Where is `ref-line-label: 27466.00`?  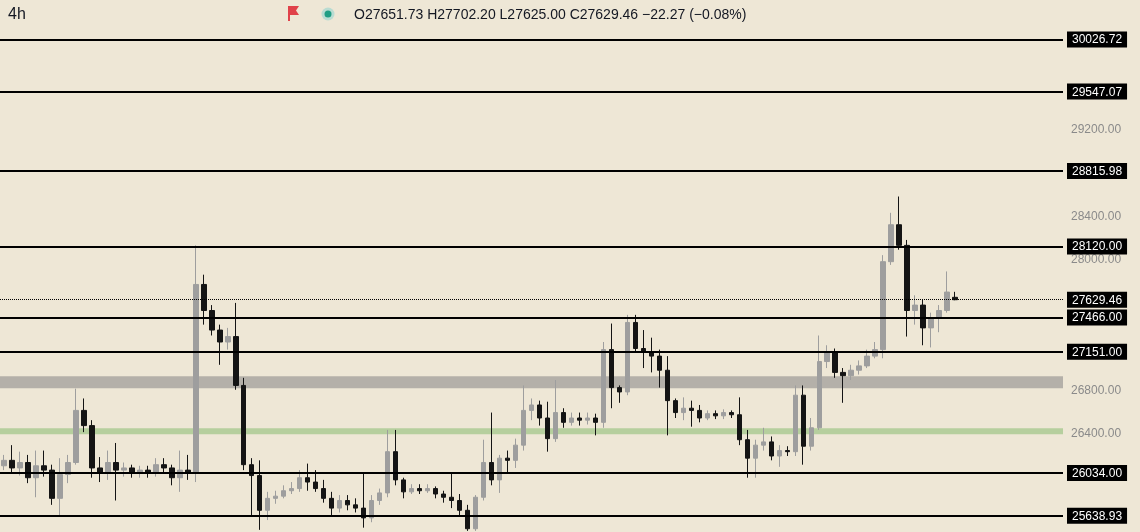 ref-line-label: 27466.00 is located at coordinates (1097, 317).